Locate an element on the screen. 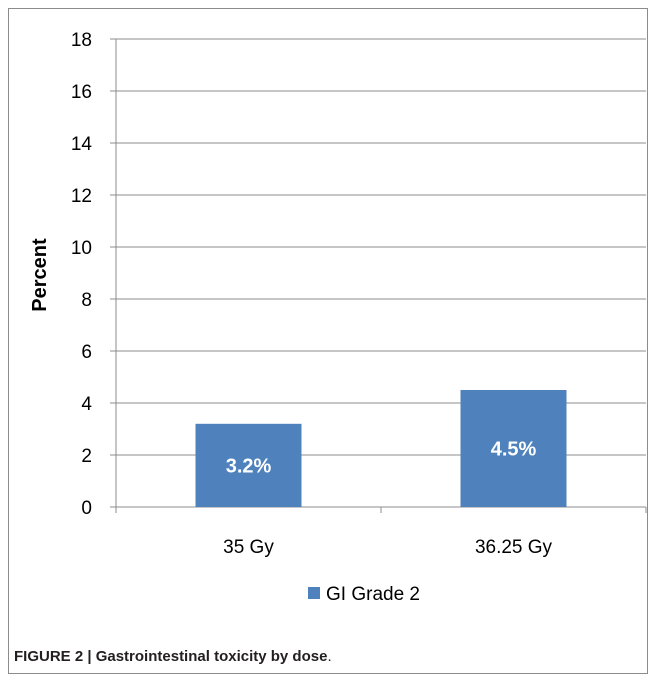 The width and height of the screenshot is (654, 679). y-tick-label: 0 is located at coordinates (86, 508).